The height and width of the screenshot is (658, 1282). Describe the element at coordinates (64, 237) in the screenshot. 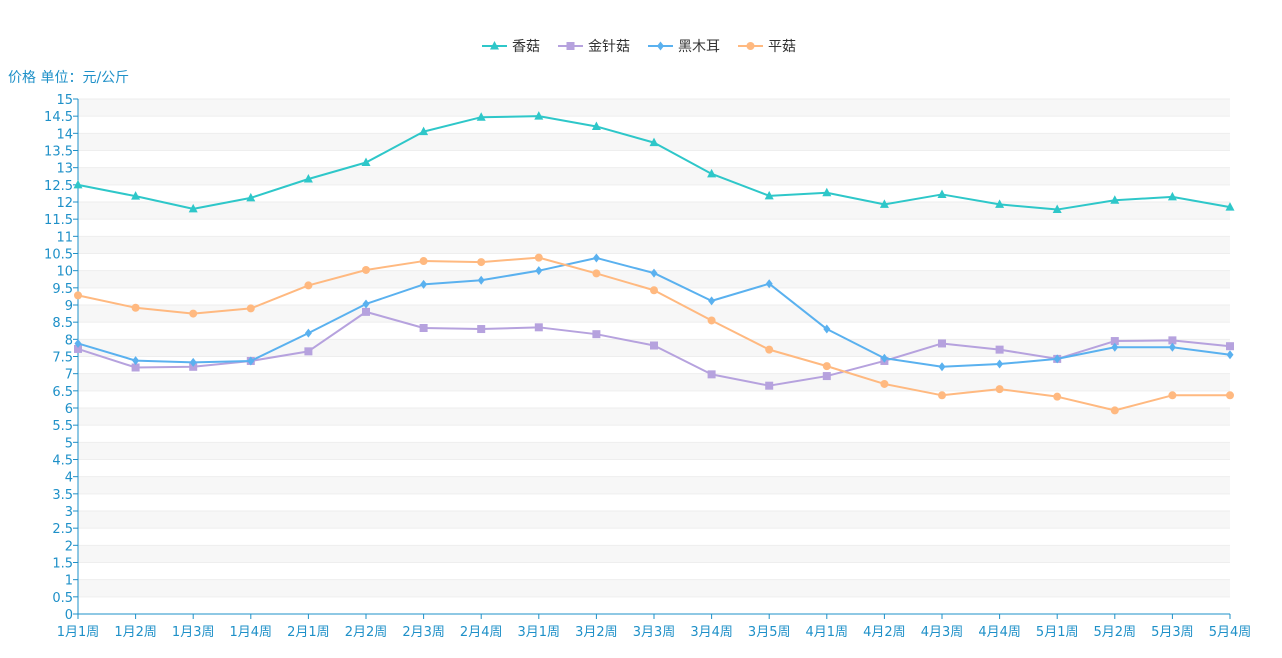

I see `y-tick-label: 11` at that location.